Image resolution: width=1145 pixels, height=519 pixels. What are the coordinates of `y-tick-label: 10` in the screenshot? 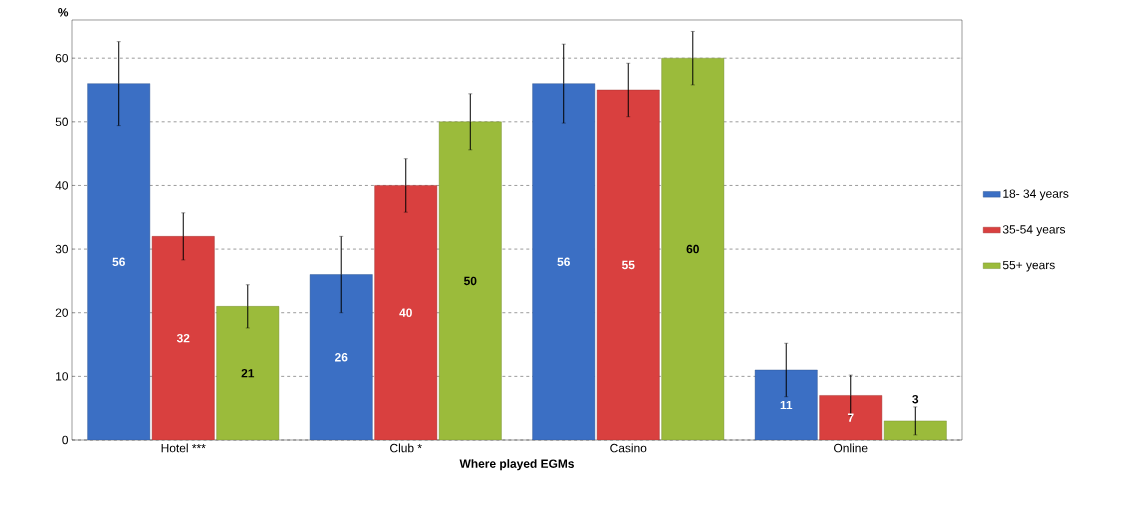 It's located at (62, 376).